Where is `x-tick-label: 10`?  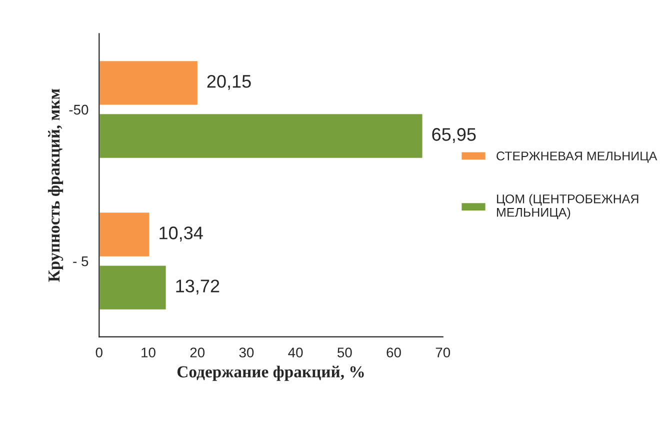 x-tick-label: 10 is located at coordinates (149, 353).